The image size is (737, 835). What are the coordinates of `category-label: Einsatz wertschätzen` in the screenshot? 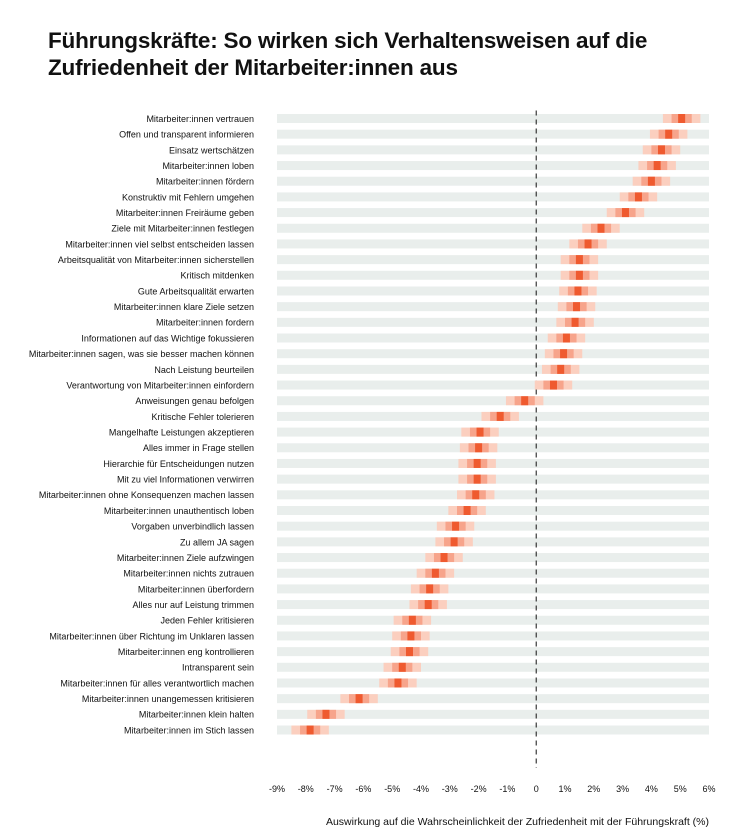 It's located at (211, 150).